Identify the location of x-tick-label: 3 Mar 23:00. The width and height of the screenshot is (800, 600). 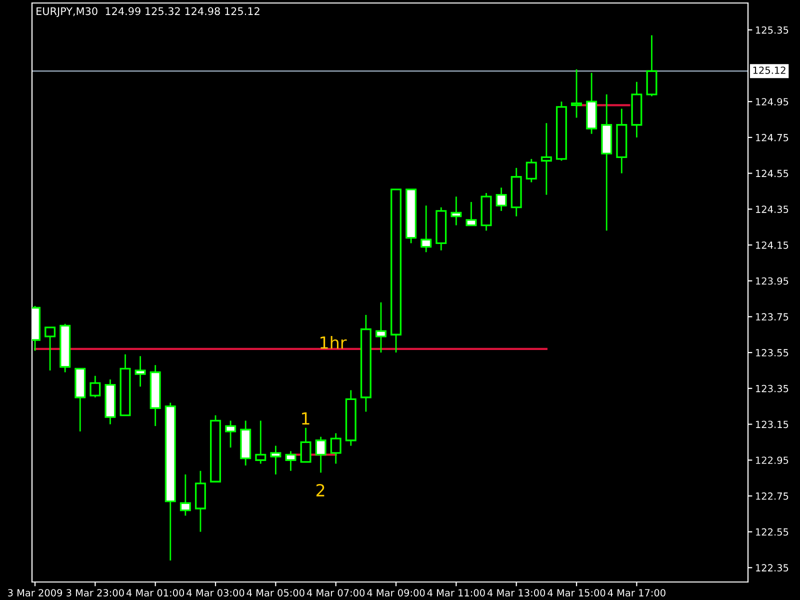
(95, 592).